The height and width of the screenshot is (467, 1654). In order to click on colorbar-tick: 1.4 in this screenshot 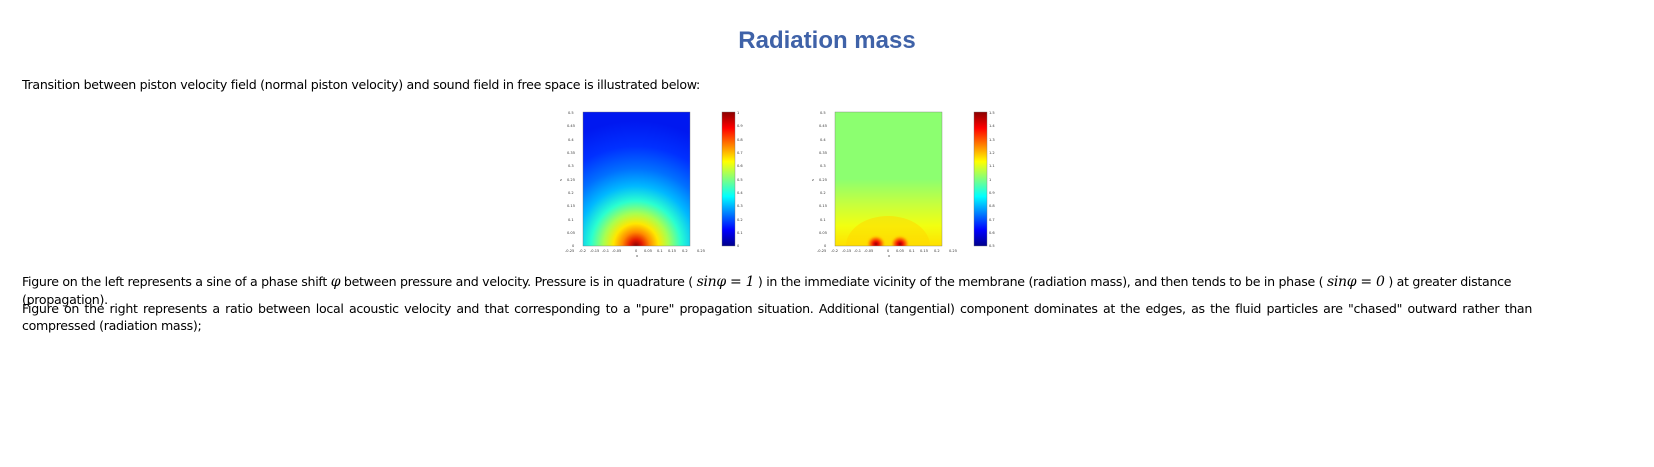, I will do `click(992, 126)`.